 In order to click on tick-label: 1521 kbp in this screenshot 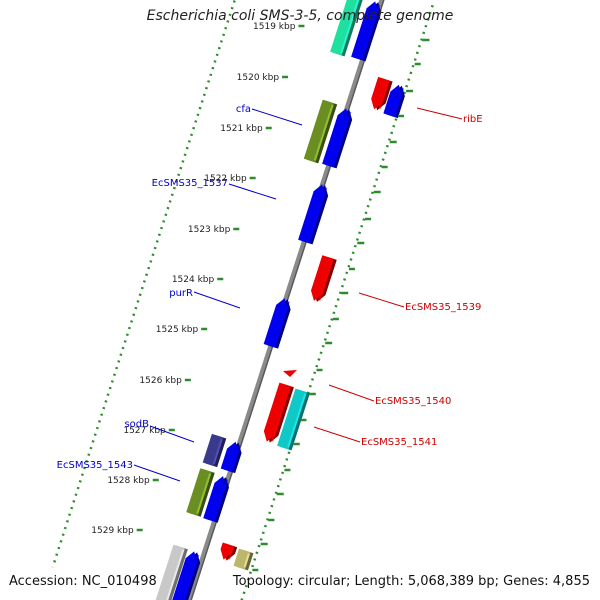, I will do `click(241, 129)`.